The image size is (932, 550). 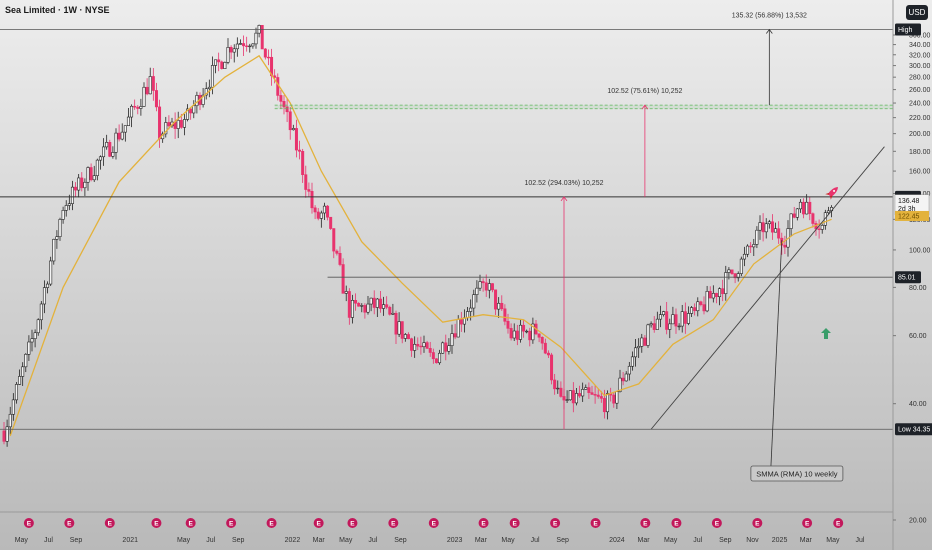 I want to click on price-tick-label: 240.00, so click(x=920, y=104).